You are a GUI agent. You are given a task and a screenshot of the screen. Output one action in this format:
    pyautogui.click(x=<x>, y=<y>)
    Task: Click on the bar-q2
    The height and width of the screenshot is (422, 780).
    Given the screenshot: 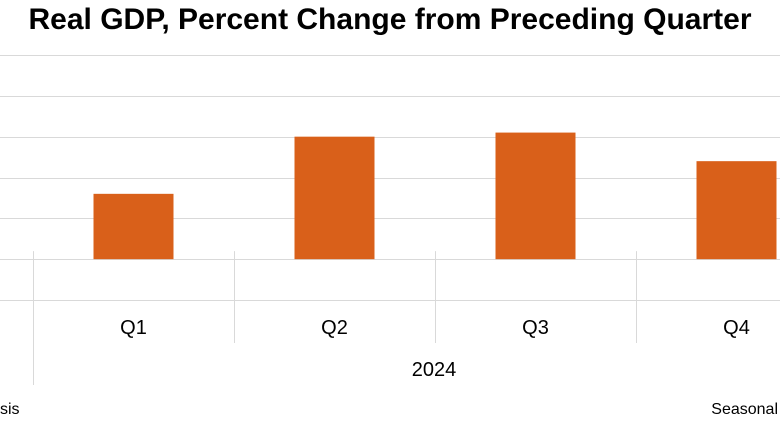 What is the action you would take?
    pyautogui.click(x=334, y=198)
    